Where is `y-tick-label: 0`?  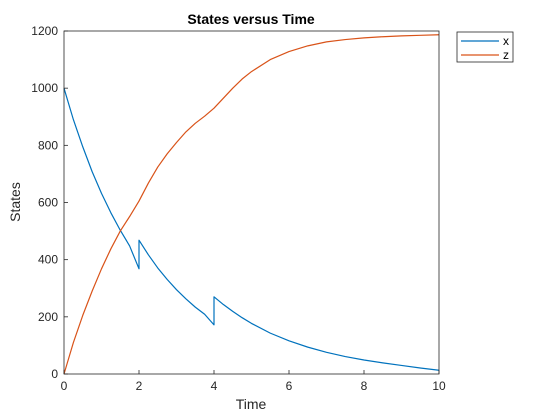
y-tick-label: 0 is located at coordinates (54, 374).